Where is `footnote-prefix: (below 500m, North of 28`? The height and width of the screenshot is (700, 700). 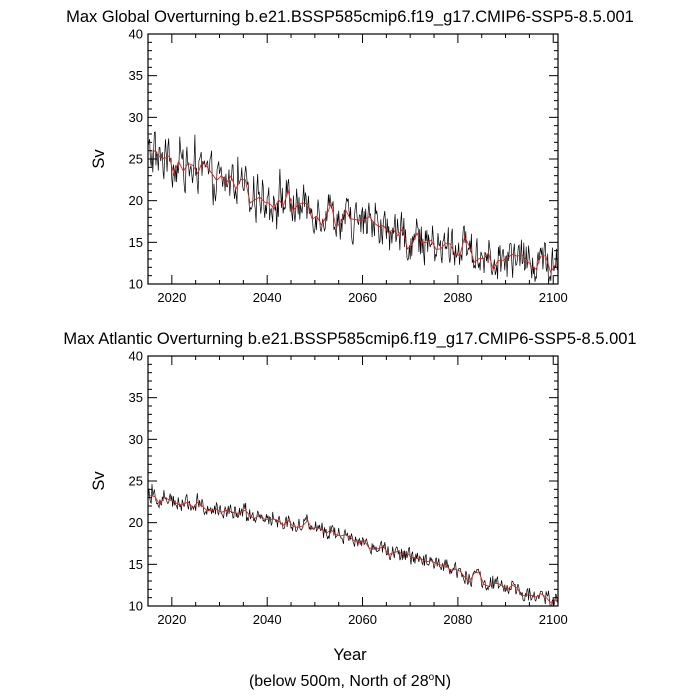 footnote-prefix: (below 500m, North of 28 is located at coordinates (339, 681).